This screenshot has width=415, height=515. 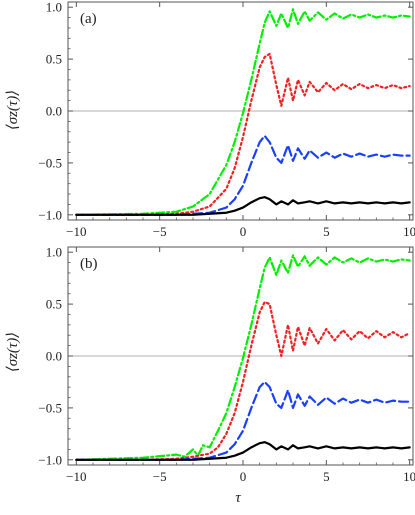 I want to click on panel-a-y-tick-label: −0.5, so click(x=50, y=162).